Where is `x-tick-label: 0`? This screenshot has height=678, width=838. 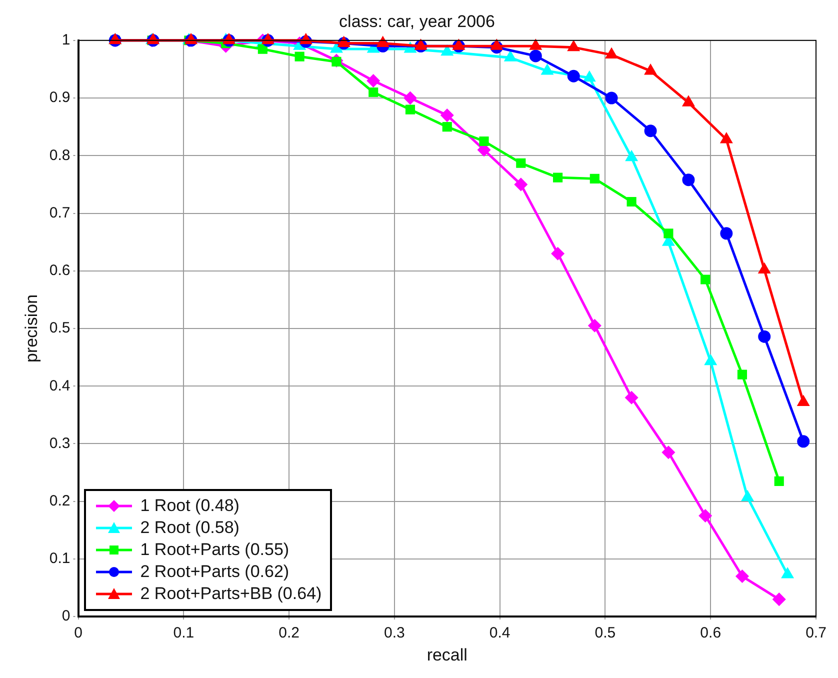
x-tick-label: 0 is located at coordinates (78, 633).